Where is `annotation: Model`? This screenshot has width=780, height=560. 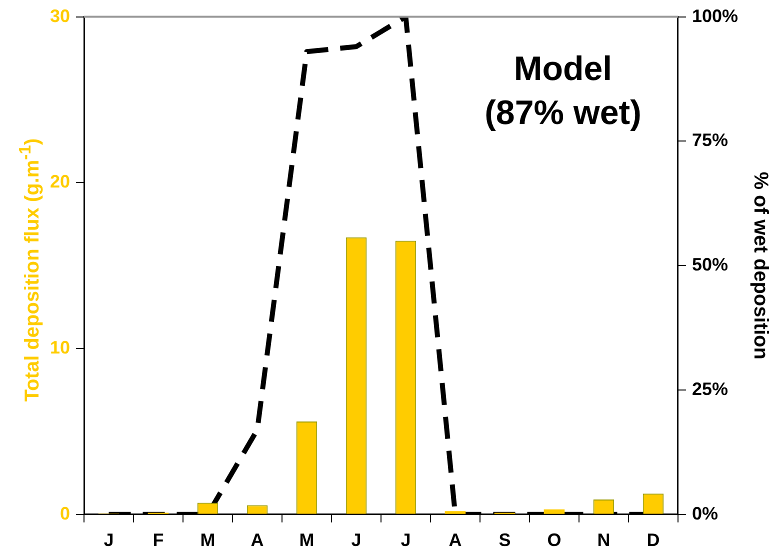
annotation: Model is located at coordinates (563, 69).